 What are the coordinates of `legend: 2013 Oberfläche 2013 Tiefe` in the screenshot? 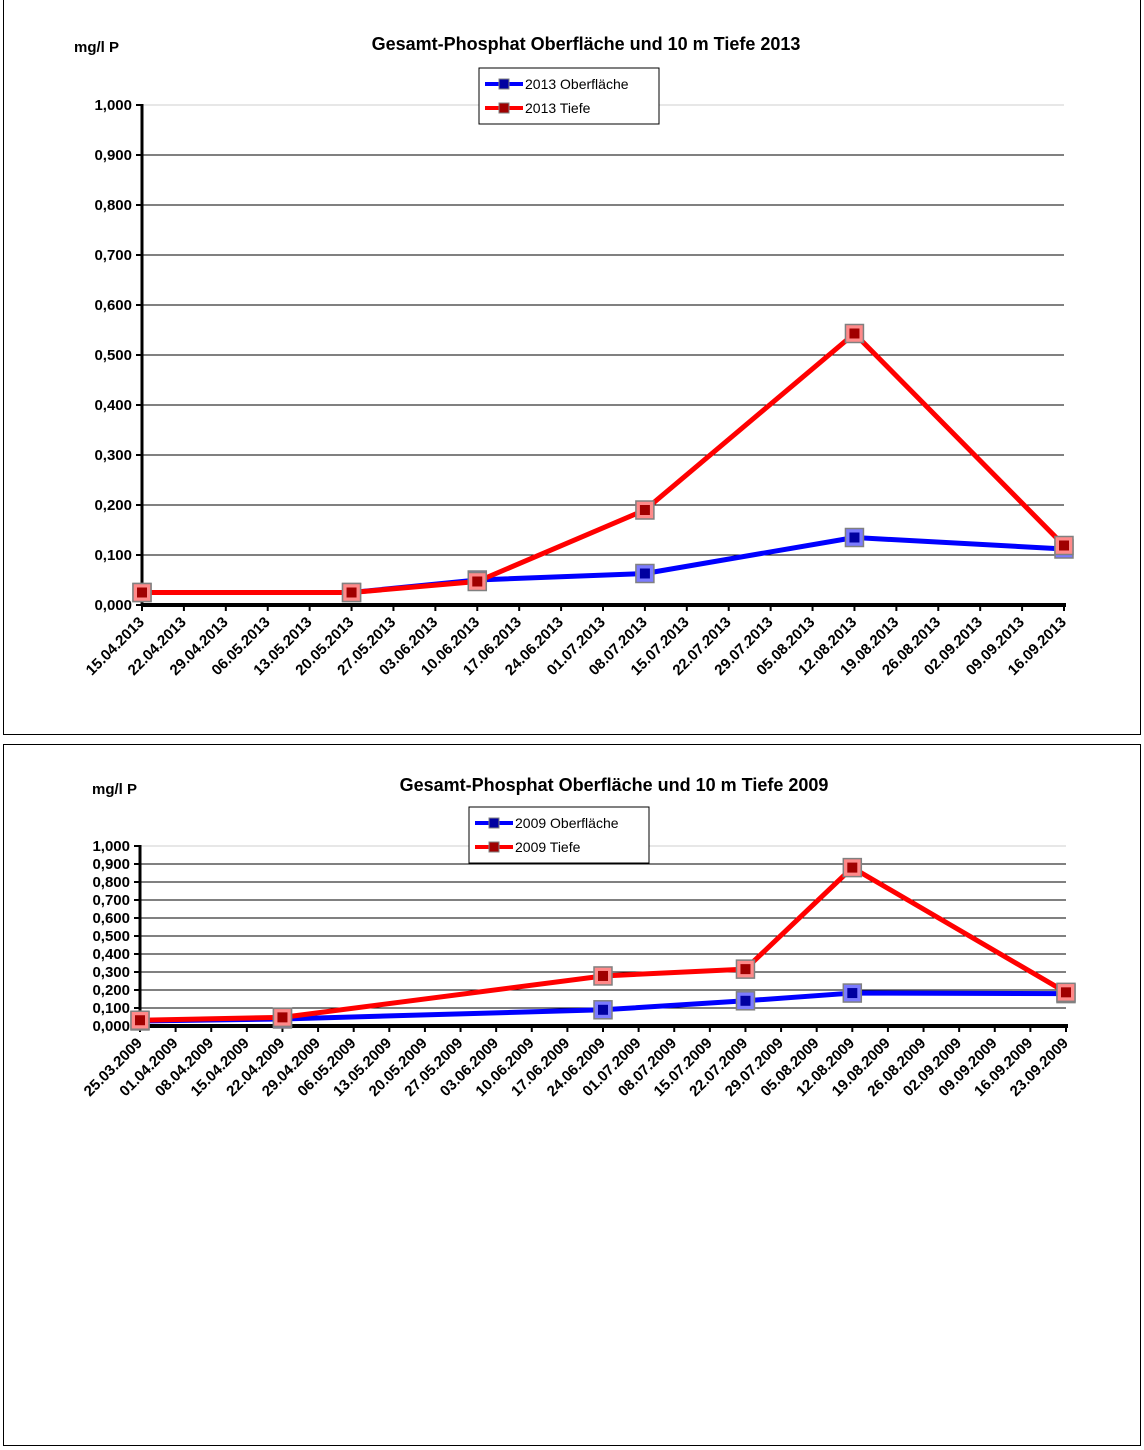 It's located at (569, 96).